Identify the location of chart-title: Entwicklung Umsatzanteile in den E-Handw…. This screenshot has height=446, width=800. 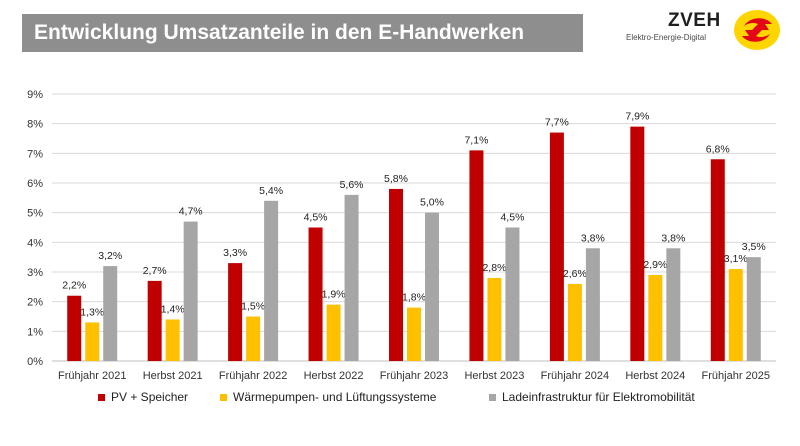
(302, 33).